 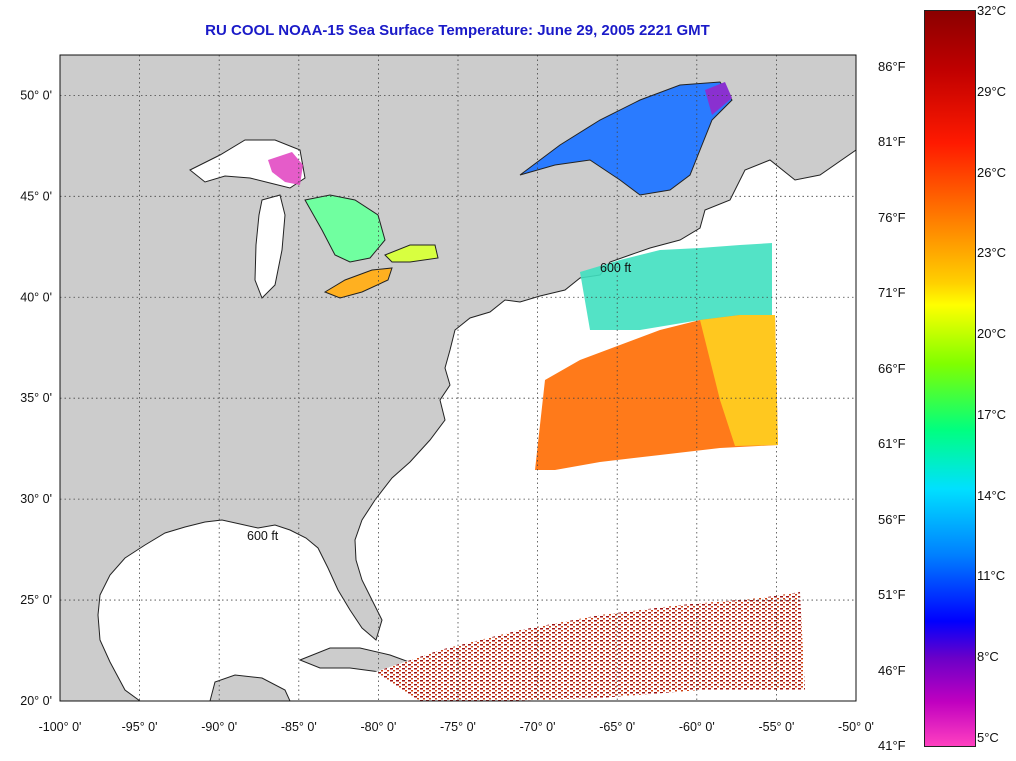 I want to click on celsius-label: 14°C, so click(x=992, y=495).